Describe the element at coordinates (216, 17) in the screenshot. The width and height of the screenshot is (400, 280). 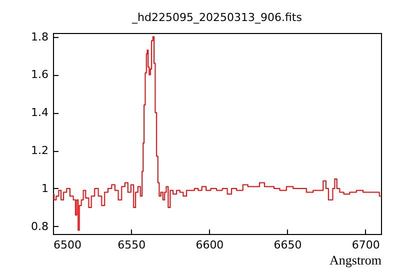
I see `chart-title: _hd225095_20250313_906.fits` at that location.